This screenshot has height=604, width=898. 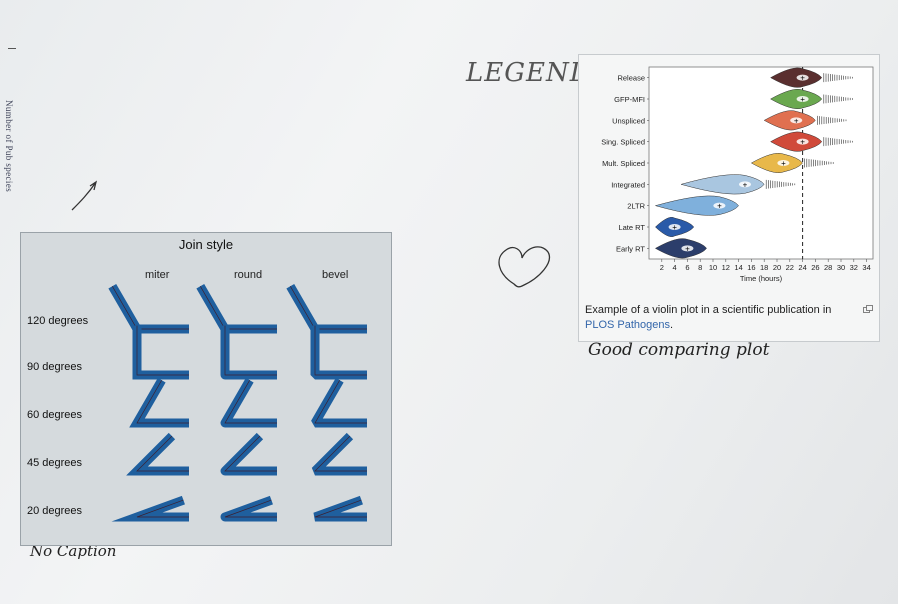 What do you see at coordinates (9, 146) in the screenshot?
I see `page-edge-text: Number of Pub species` at bounding box center [9, 146].